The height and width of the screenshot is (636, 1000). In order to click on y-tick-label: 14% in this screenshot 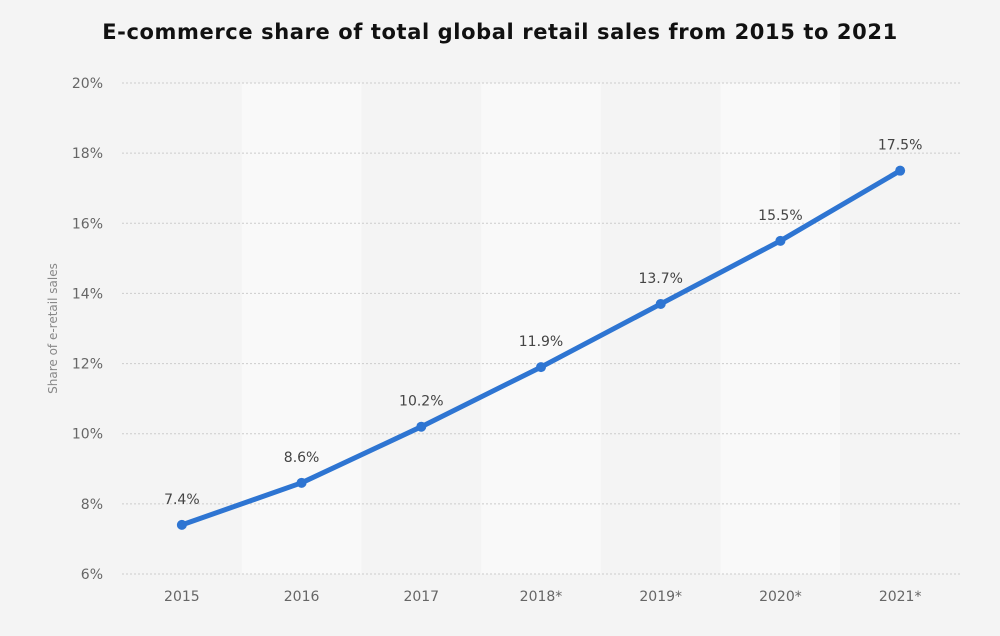, I will do `click(87, 294)`.